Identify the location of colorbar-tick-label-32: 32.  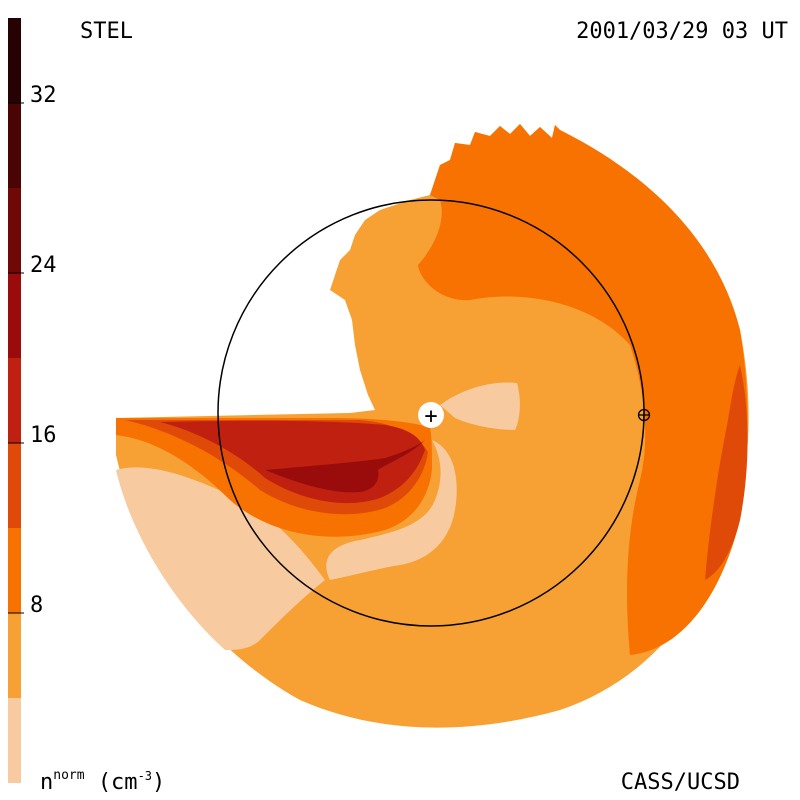
(43, 95).